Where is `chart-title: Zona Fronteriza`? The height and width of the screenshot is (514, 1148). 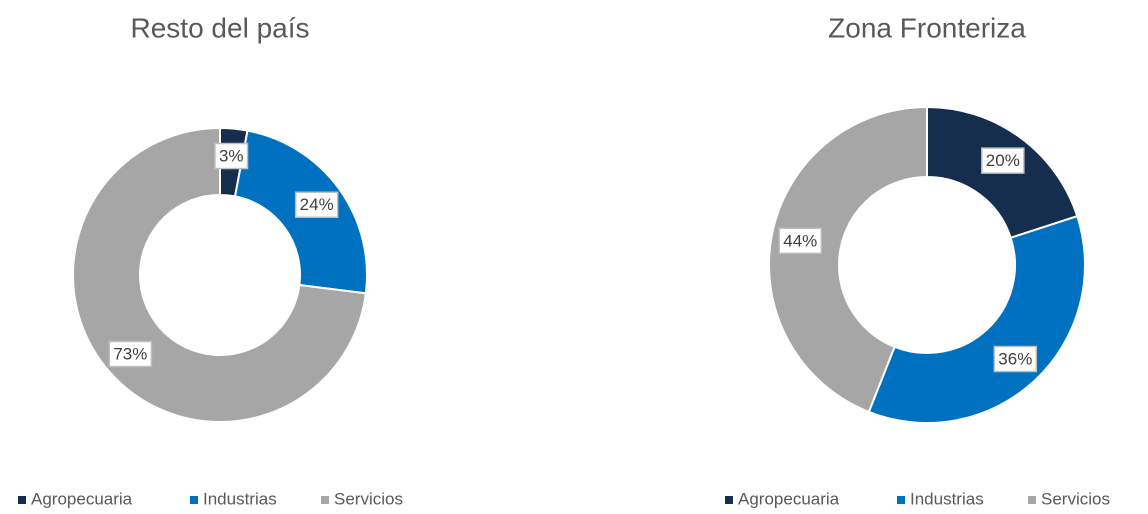
chart-title: Zona Fronteriza is located at coordinates (927, 27).